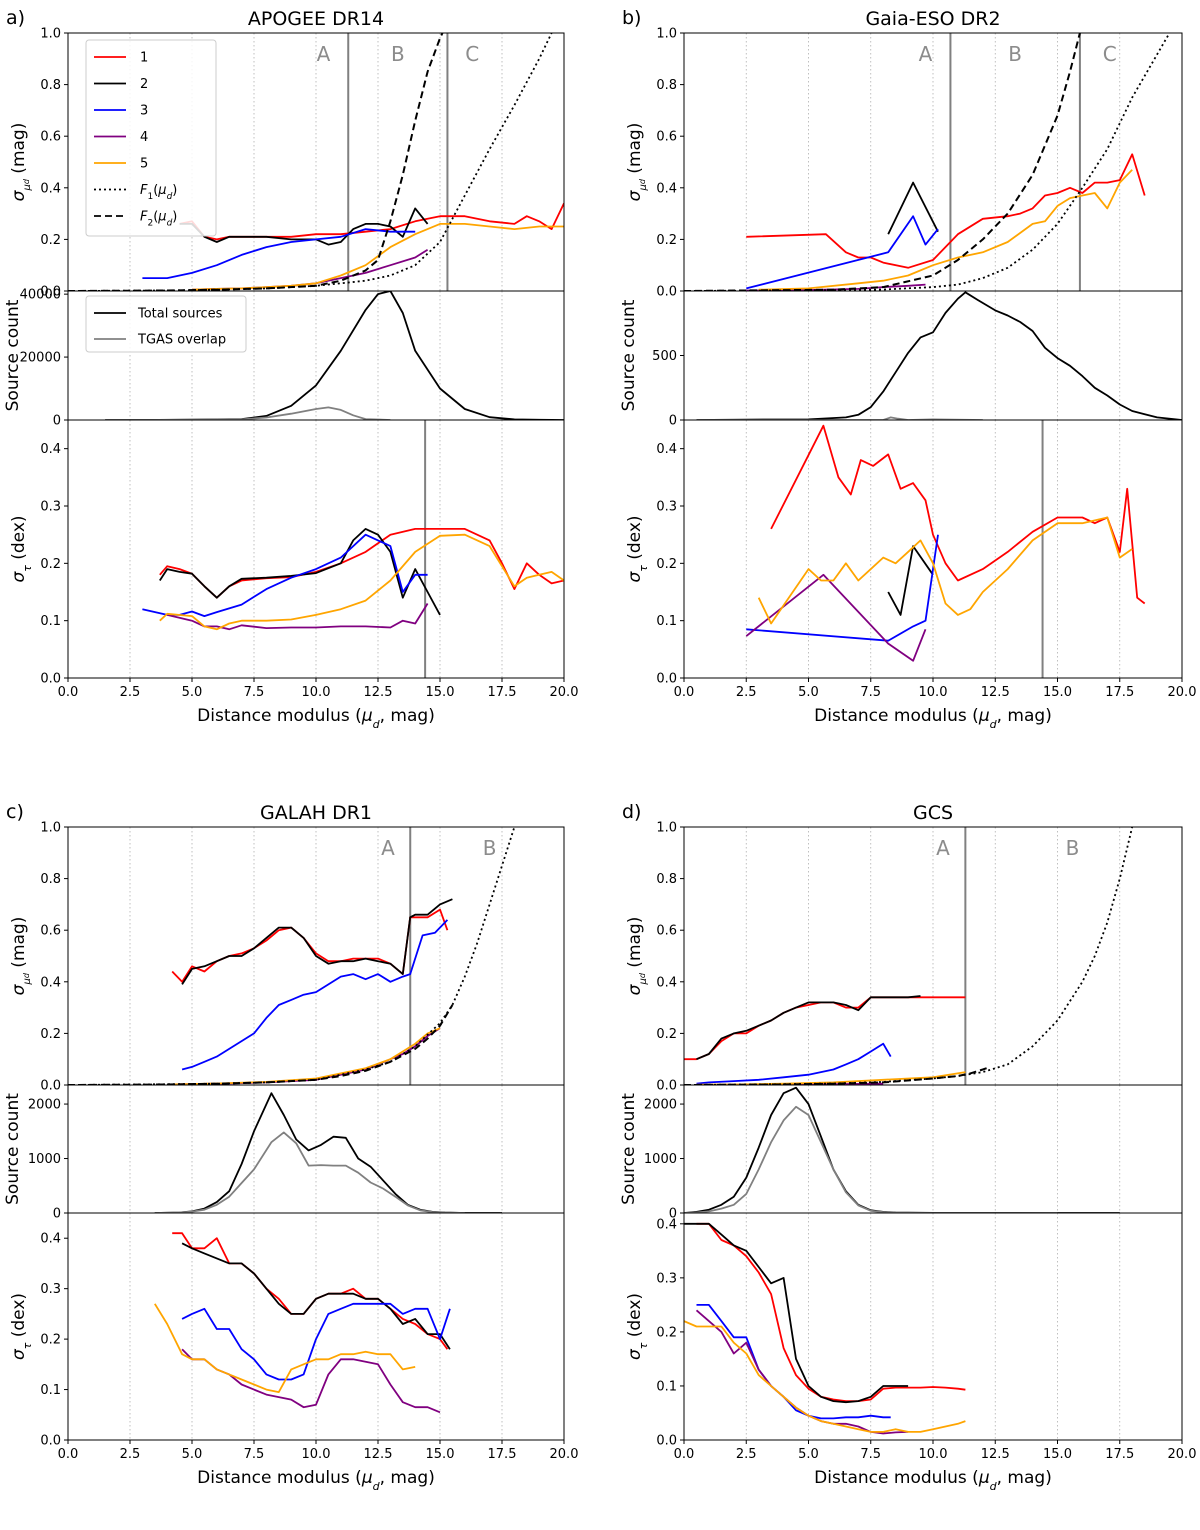 The height and width of the screenshot is (1530, 1200). What do you see at coordinates (27, 568) in the screenshot?
I see `label-fragment: τ` at bounding box center [27, 568].